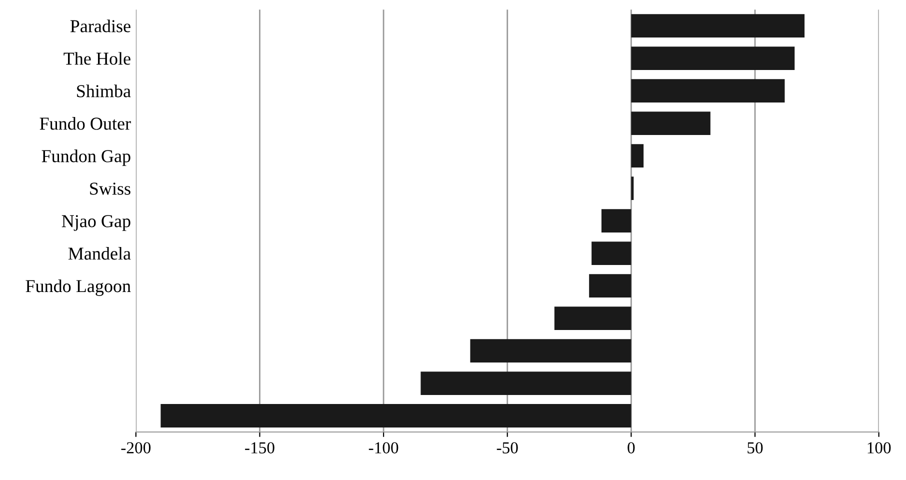 The image size is (906, 480). What do you see at coordinates (86, 158) in the screenshot?
I see `y-tick-label: Fundon Gap` at bounding box center [86, 158].